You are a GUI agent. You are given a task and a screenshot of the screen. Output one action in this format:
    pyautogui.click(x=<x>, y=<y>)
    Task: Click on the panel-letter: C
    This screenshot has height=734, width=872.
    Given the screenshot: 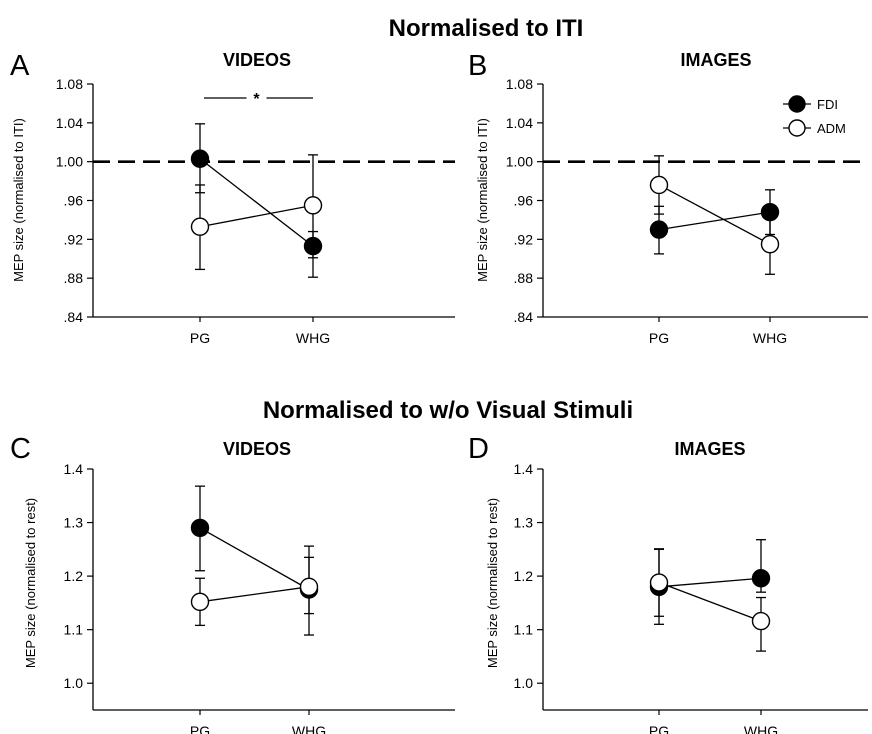 What is the action you would take?
    pyautogui.click(x=20, y=449)
    